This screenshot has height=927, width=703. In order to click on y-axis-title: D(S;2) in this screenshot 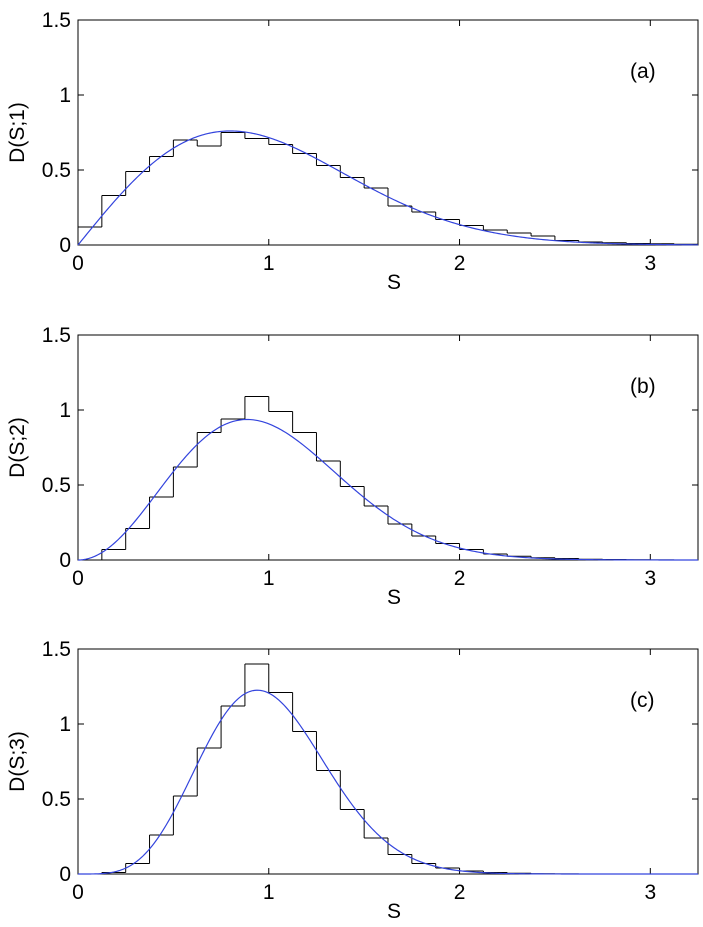, I will do `click(17, 447)`.